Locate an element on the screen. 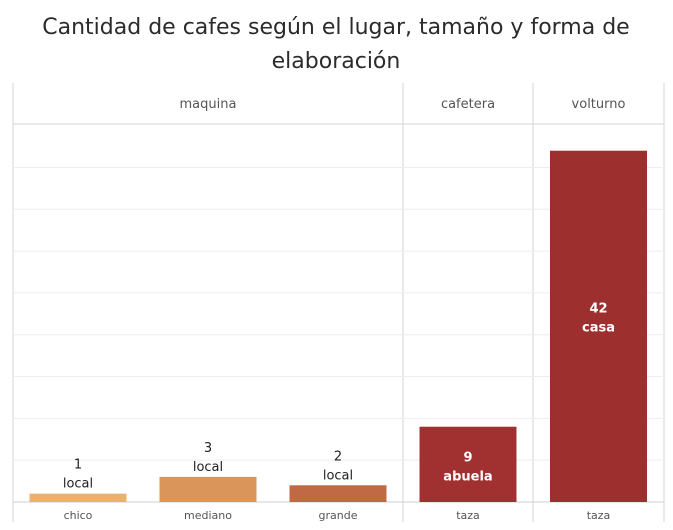  category-ticks: chico mediano grande taza taza is located at coordinates (337, 515).